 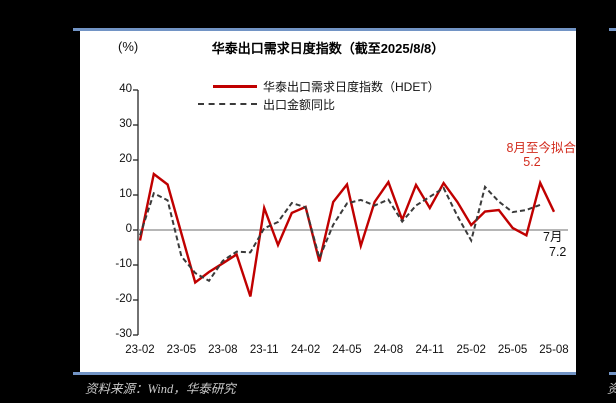 What do you see at coordinates (430, 350) in the screenshot?
I see `x-tick-label: 24-11` at bounding box center [430, 350].